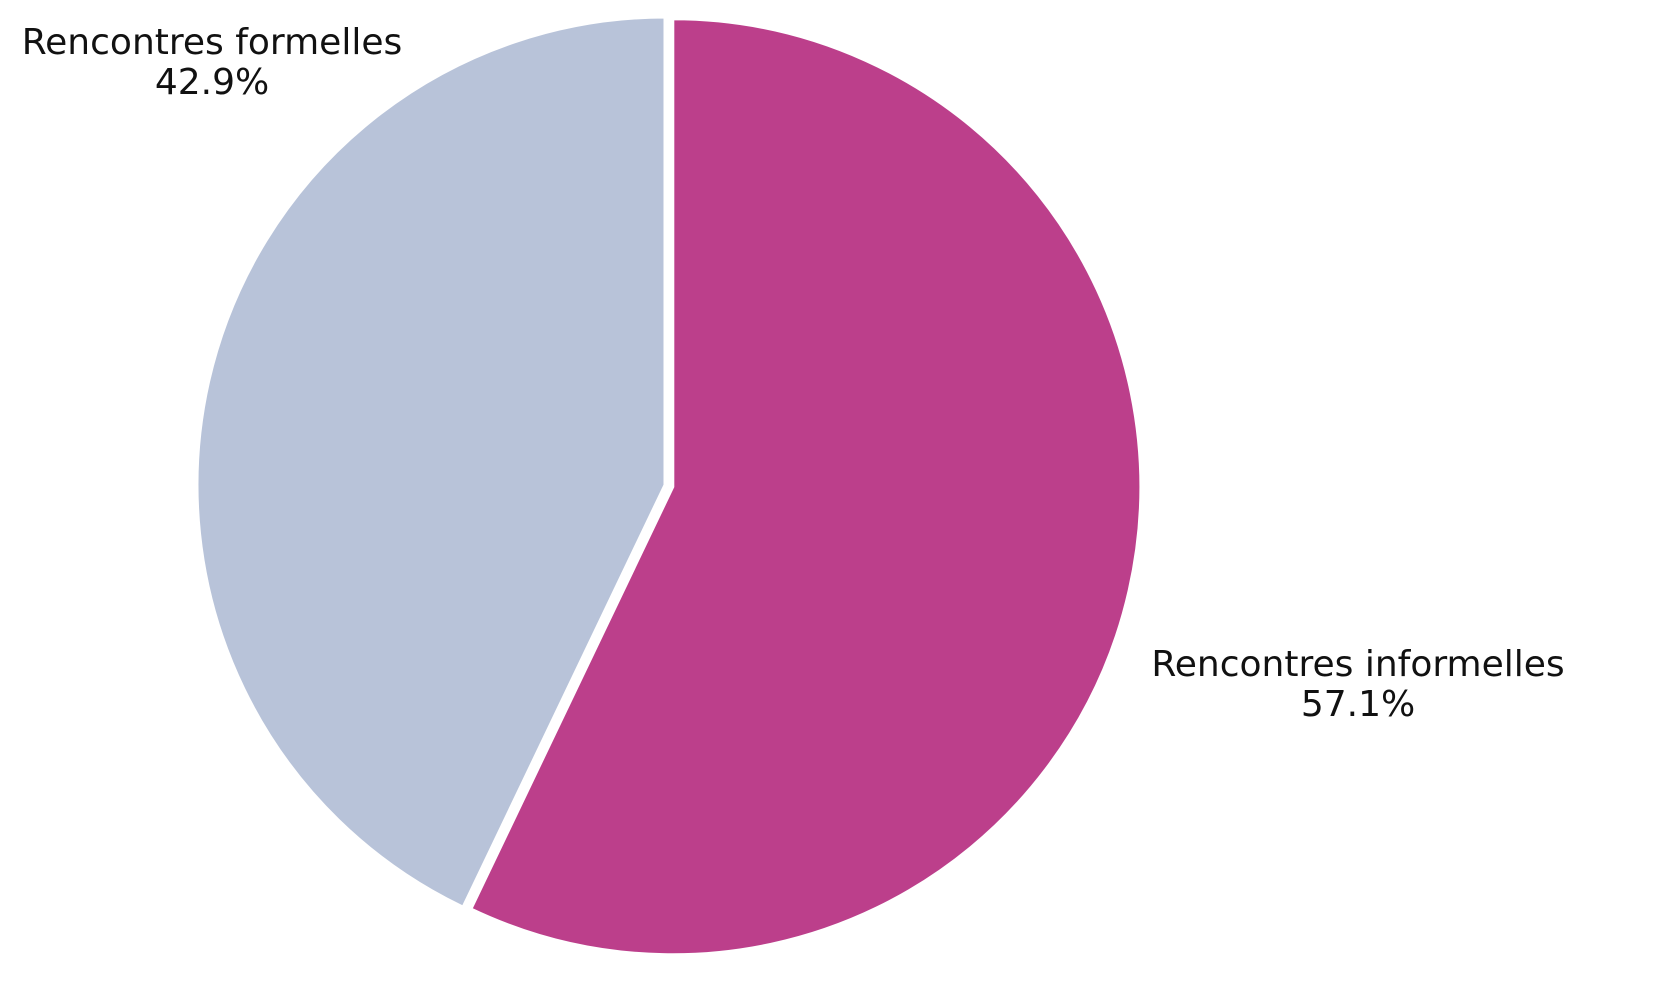  Describe the element at coordinates (212, 42) in the screenshot. I see `slice-label: Rencontres formelles` at that location.